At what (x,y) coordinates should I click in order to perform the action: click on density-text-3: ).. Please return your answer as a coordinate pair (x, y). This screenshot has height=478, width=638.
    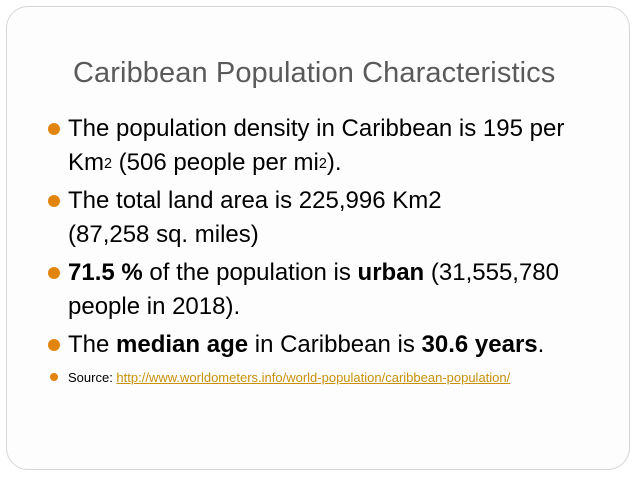
    Looking at the image, I should click on (334, 162).